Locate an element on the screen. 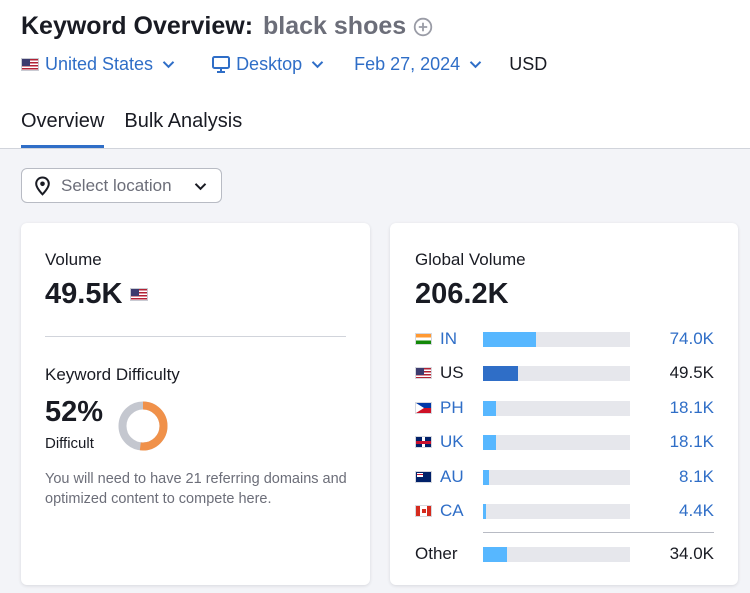  country-code: PH is located at coordinates (452, 407).